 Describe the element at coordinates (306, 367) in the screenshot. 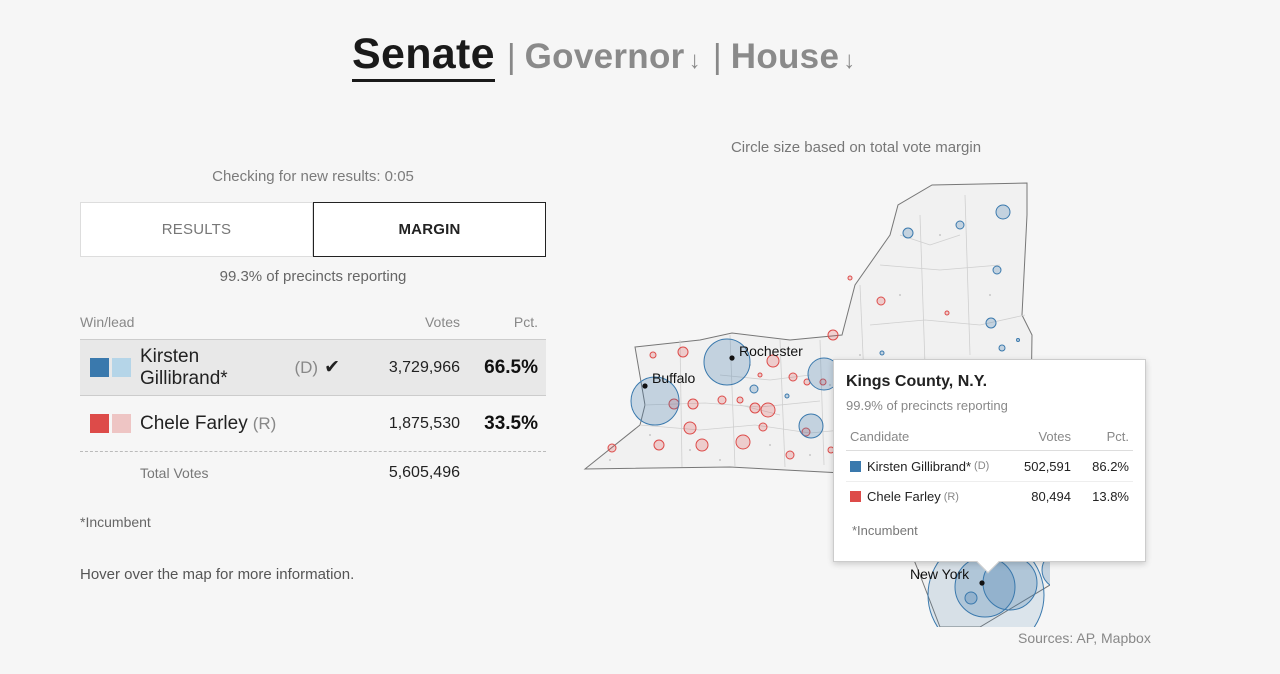

I see `candidate-party: (D)` at that location.